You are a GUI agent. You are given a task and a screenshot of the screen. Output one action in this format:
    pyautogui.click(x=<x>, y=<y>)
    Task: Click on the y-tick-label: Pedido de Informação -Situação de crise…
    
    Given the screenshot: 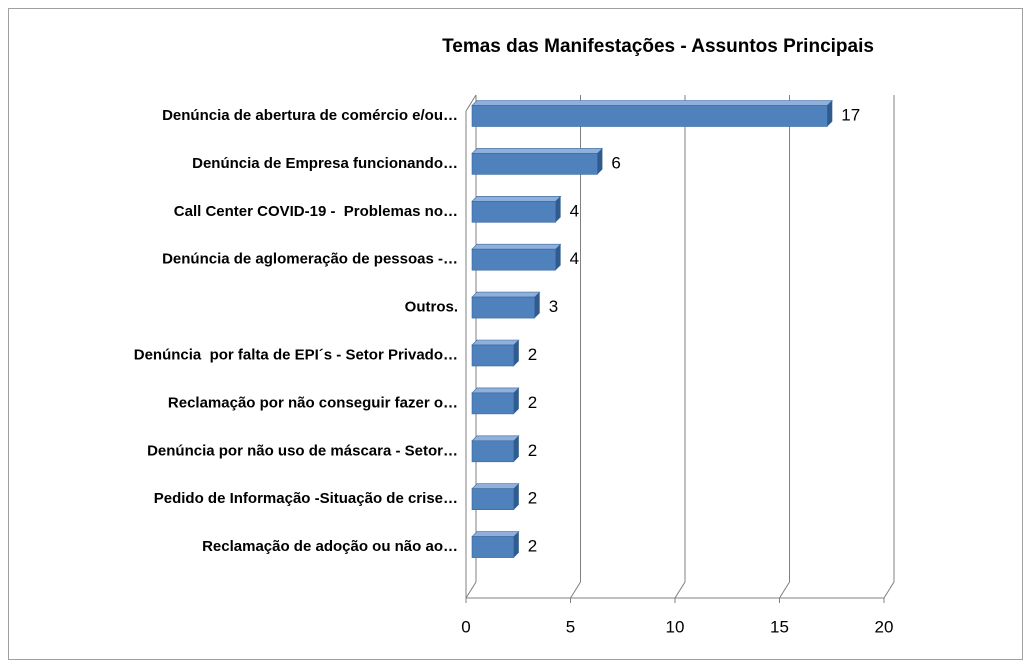 What is the action you would take?
    pyautogui.click(x=306, y=498)
    